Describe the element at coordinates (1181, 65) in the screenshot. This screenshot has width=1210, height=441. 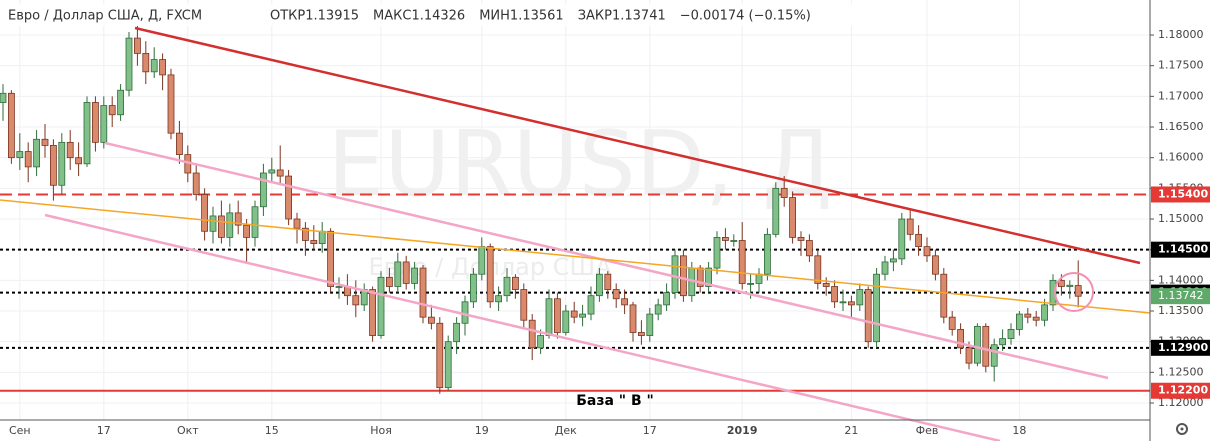
I see `y-tick-label: 1.17500` at that location.